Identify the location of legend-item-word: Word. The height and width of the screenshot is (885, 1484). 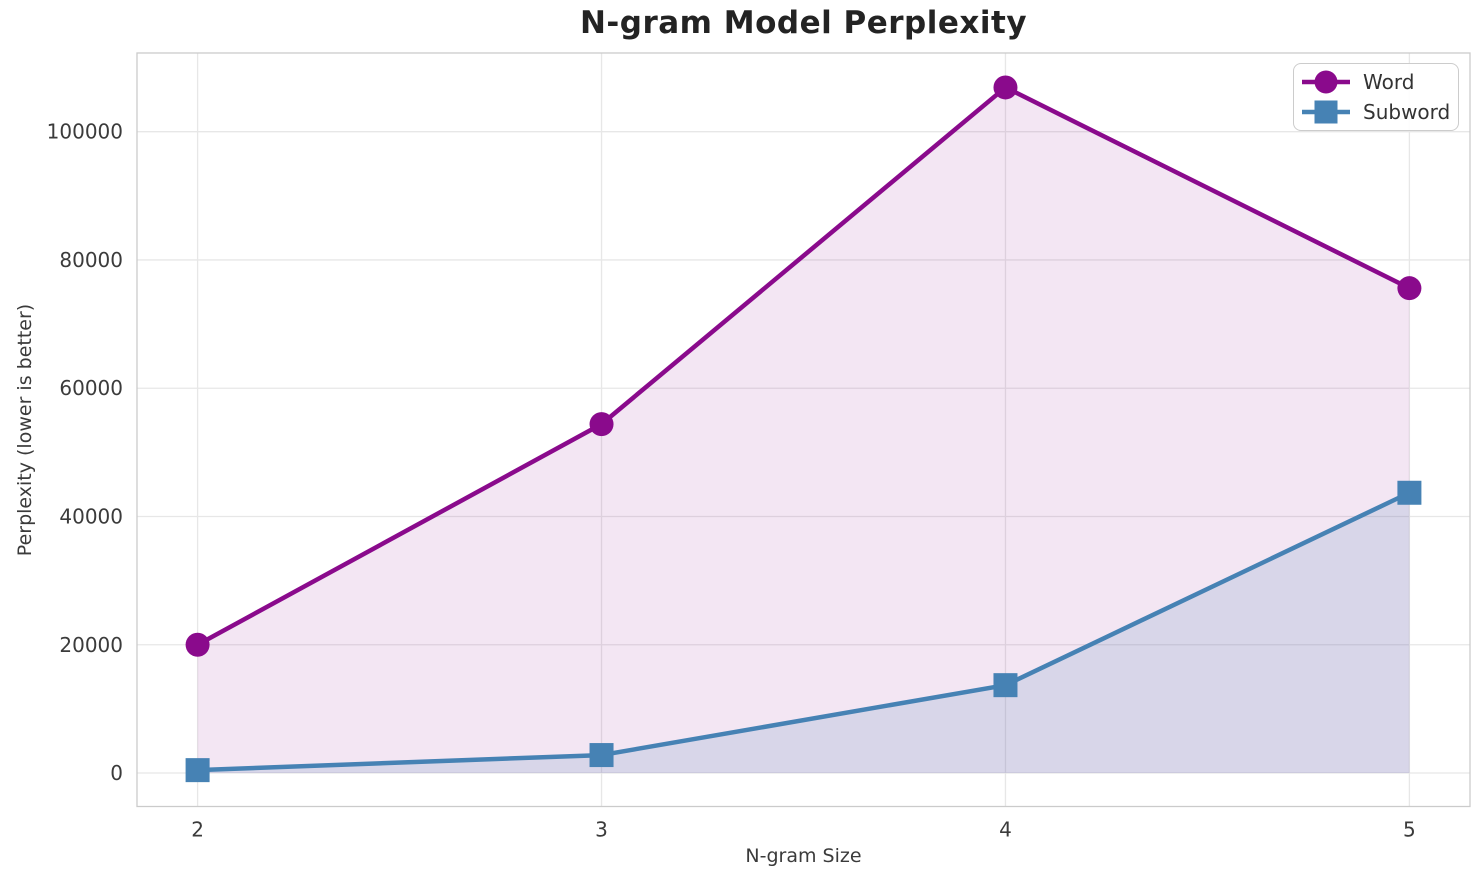
(1375, 82).